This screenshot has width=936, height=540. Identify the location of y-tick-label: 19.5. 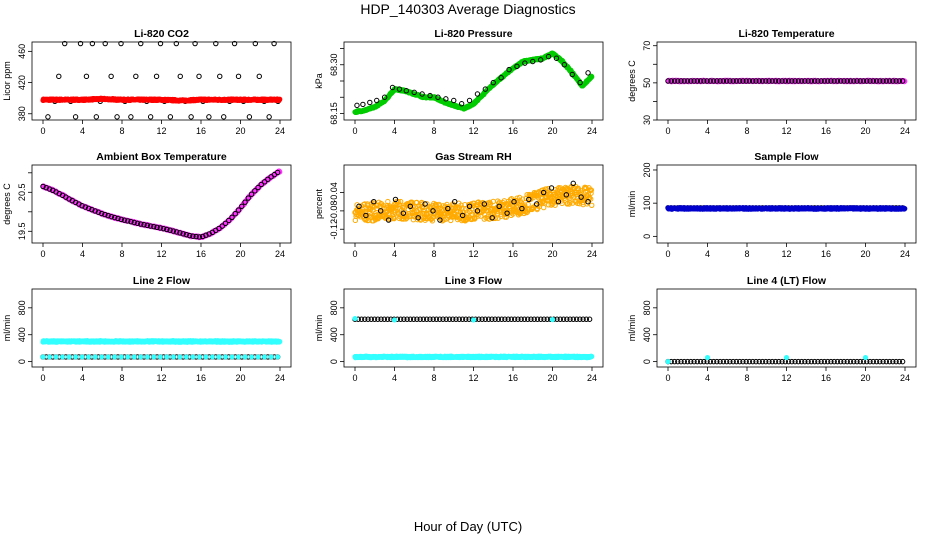
(22, 232).